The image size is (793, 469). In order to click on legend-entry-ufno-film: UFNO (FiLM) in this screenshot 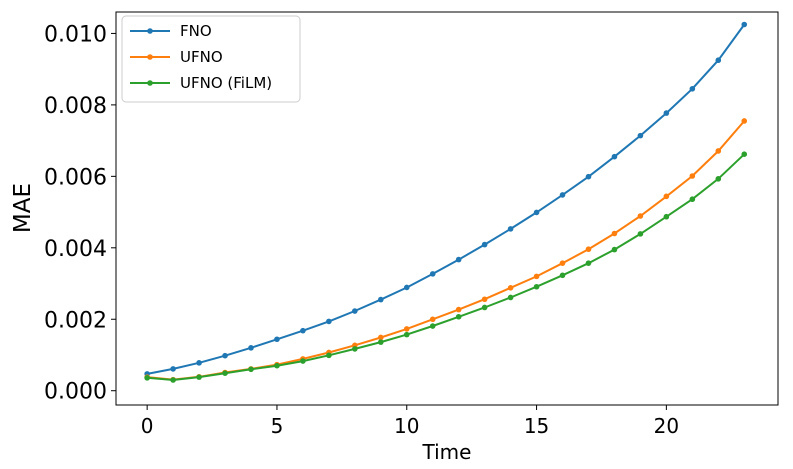, I will do `click(201, 83)`.